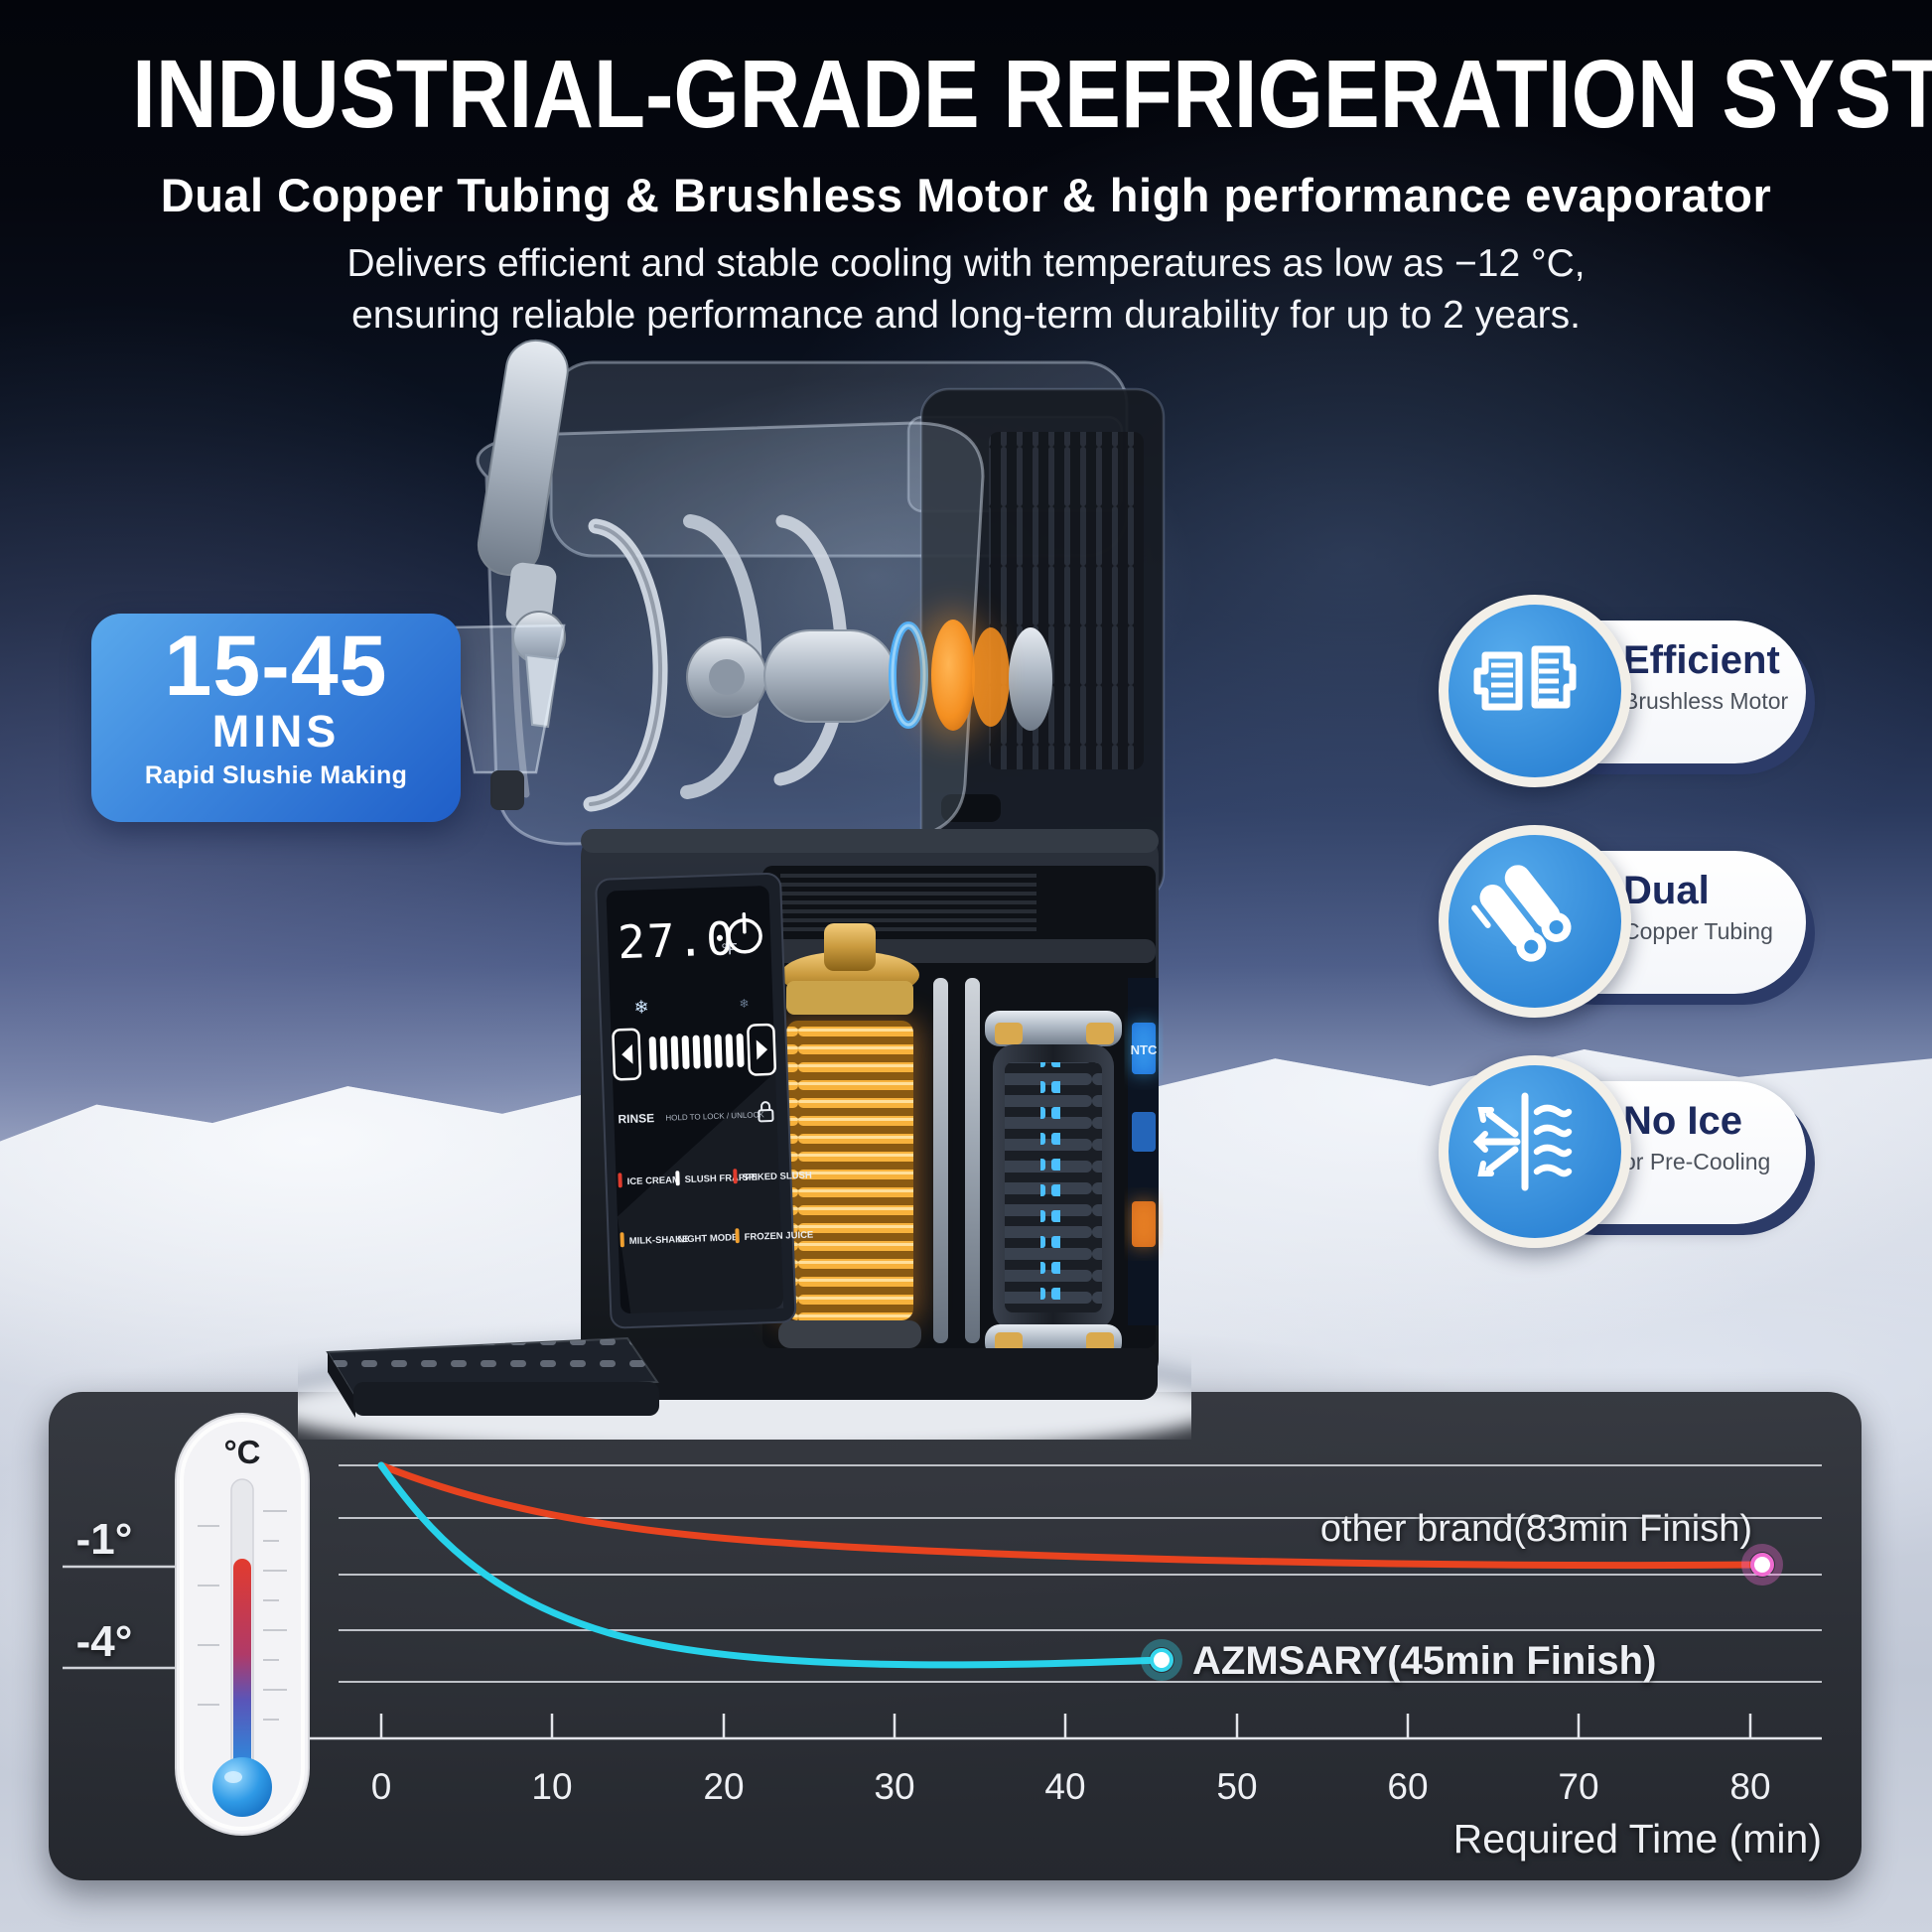  Describe the element at coordinates (1536, 1529) in the screenshot. I see `series-label-other-brand: other brand(83min Finish)` at that location.